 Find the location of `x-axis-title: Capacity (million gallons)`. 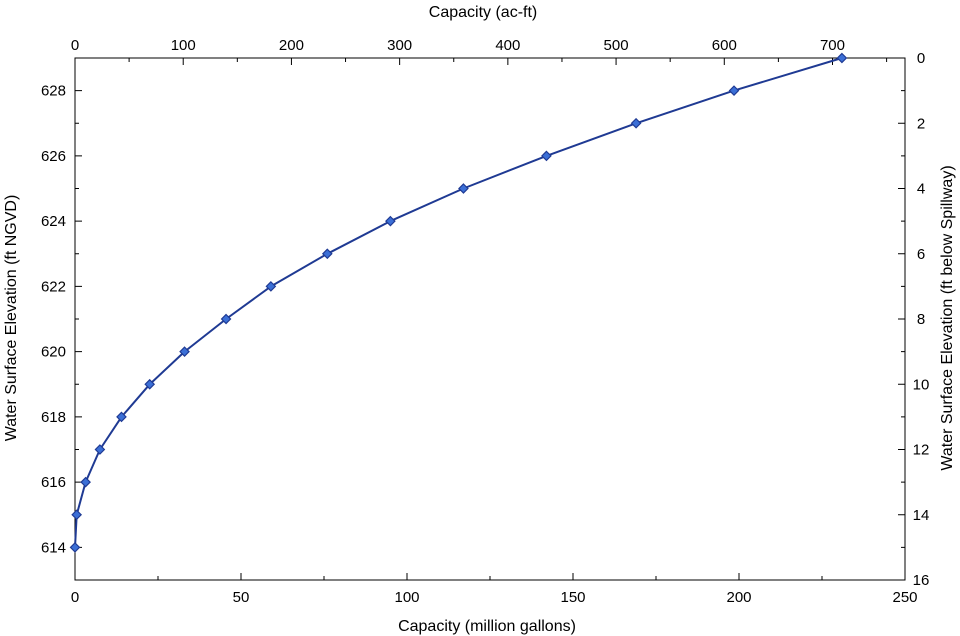

x-axis-title: Capacity (million gallons) is located at coordinates (487, 626).